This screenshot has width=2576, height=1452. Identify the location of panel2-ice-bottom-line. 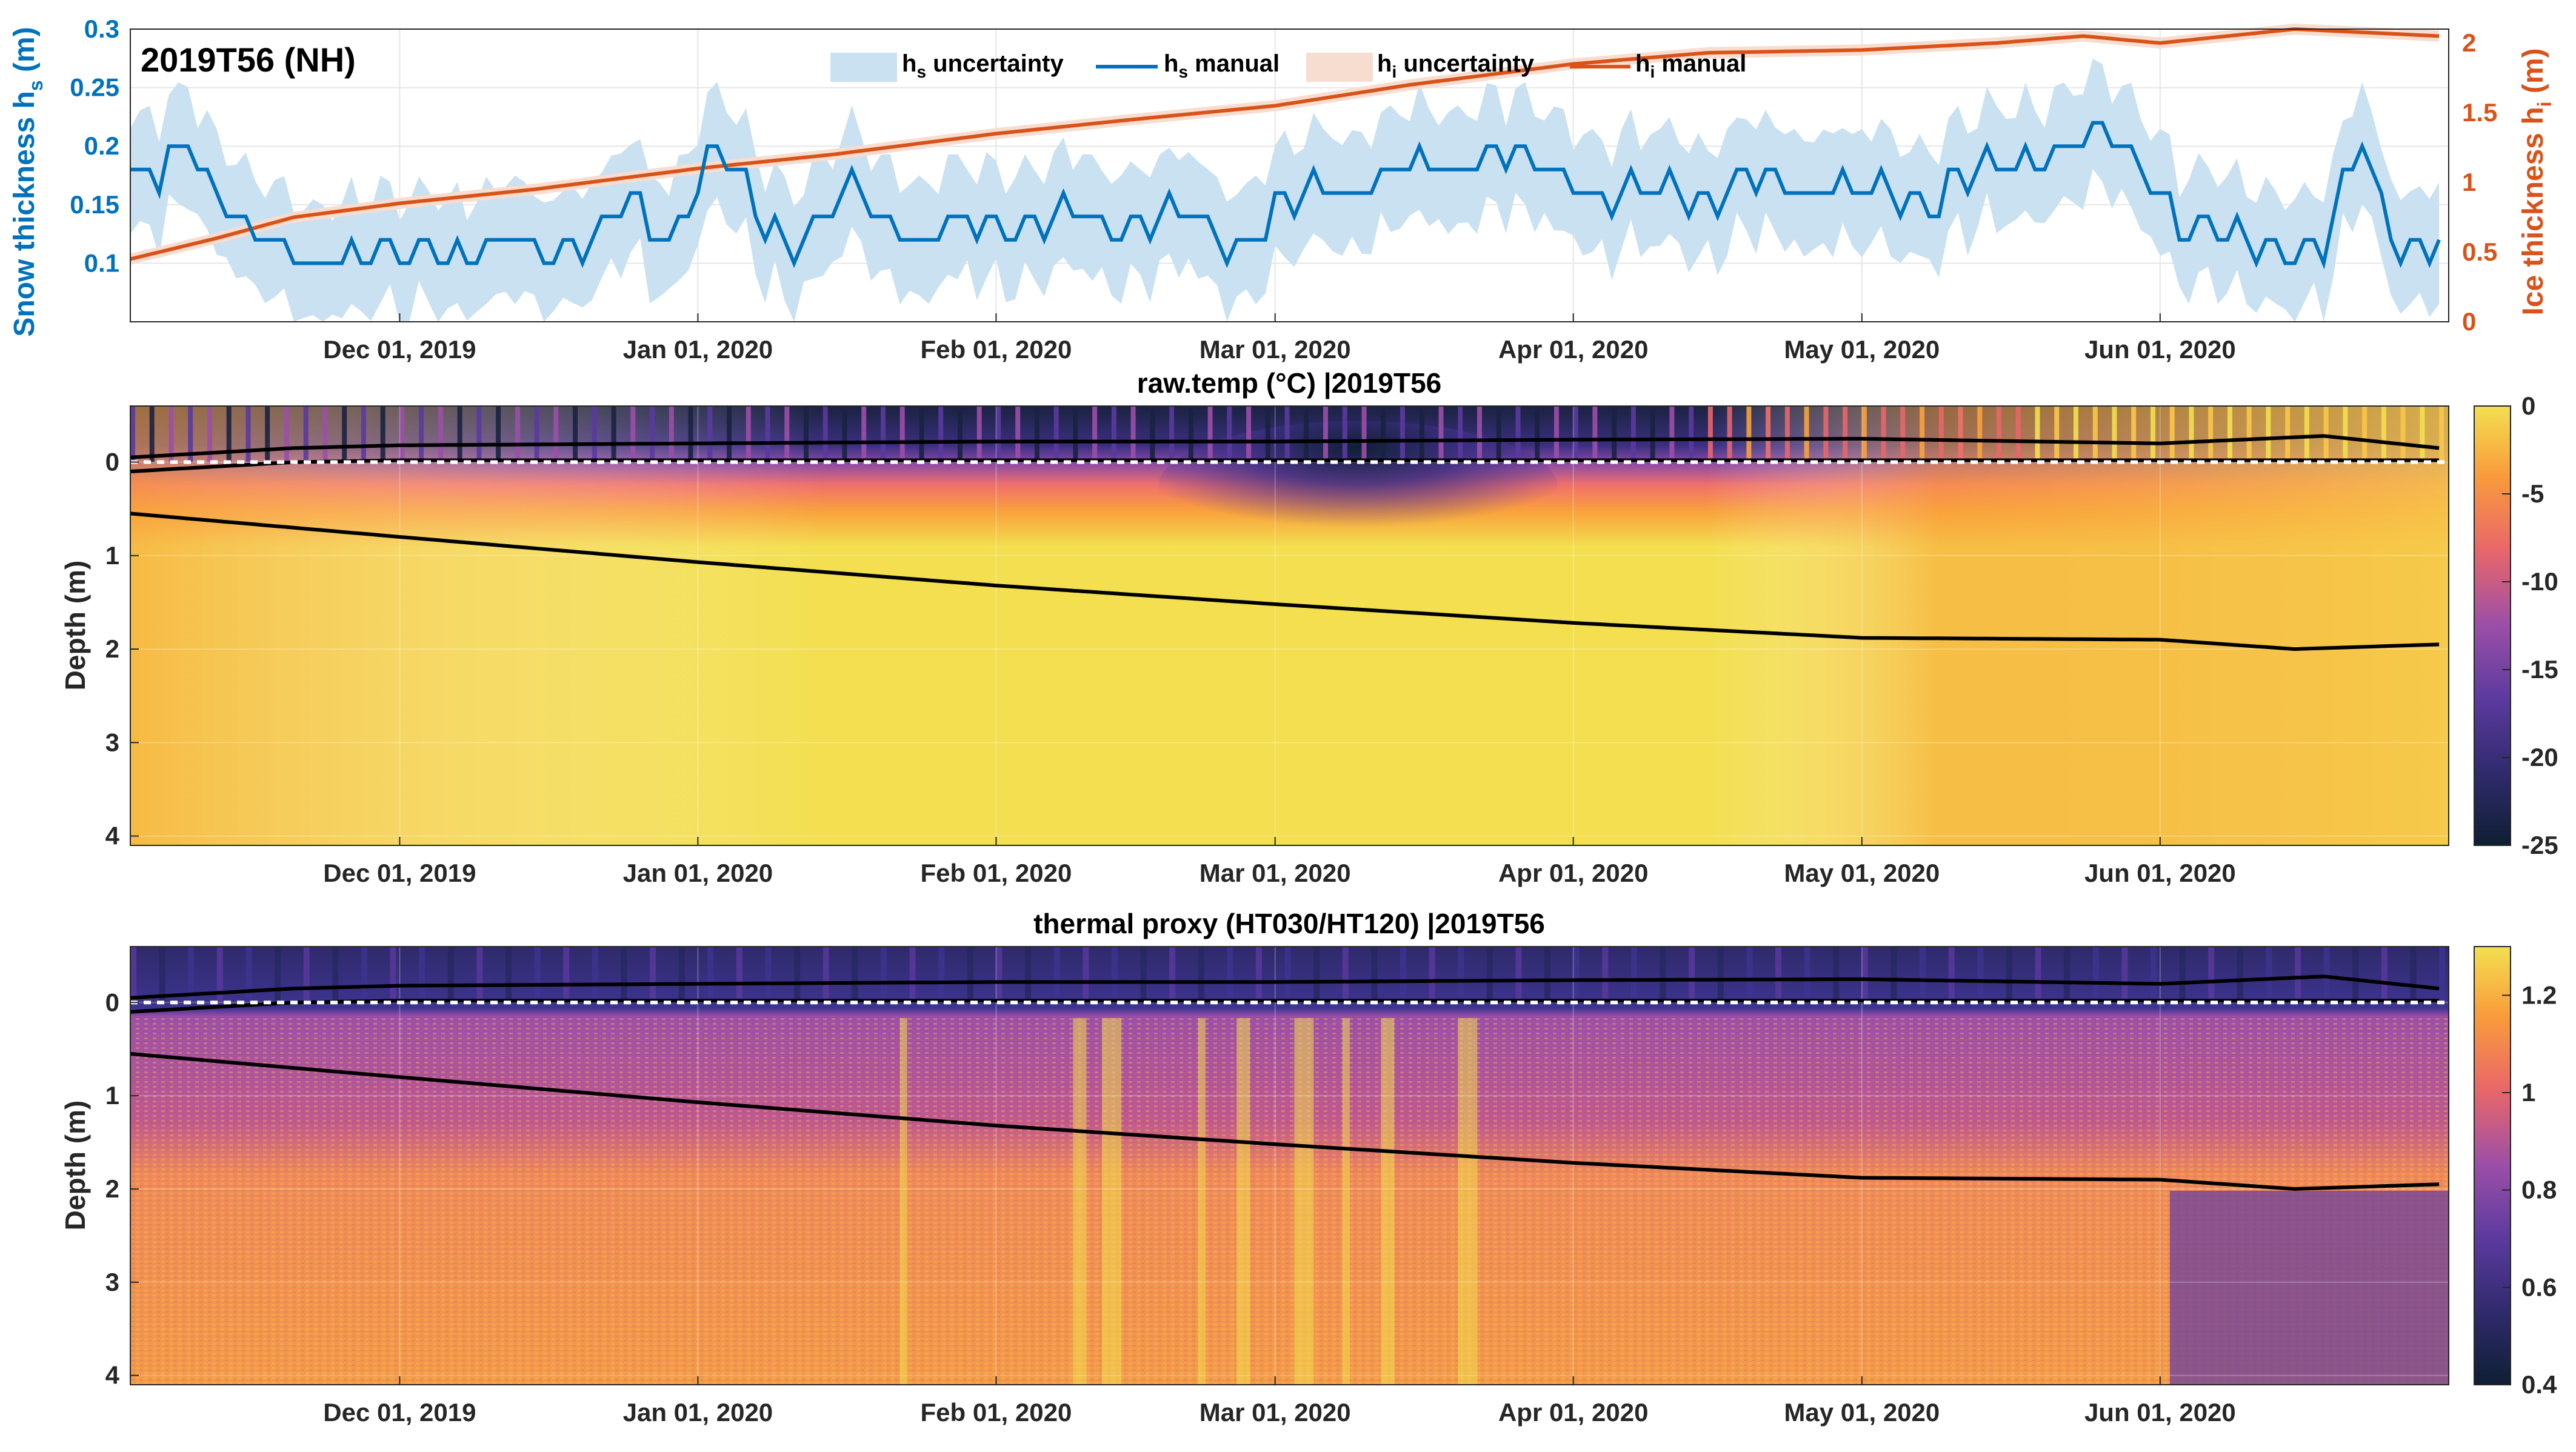
(1285, 581).